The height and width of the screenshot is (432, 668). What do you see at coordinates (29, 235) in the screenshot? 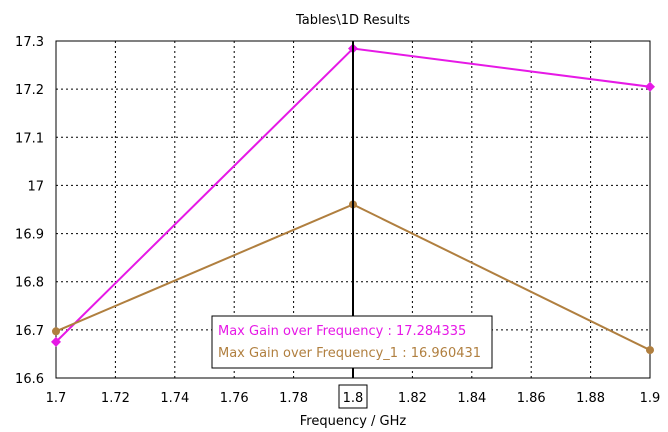
I see `y-tick-label: 16.9` at bounding box center [29, 235].